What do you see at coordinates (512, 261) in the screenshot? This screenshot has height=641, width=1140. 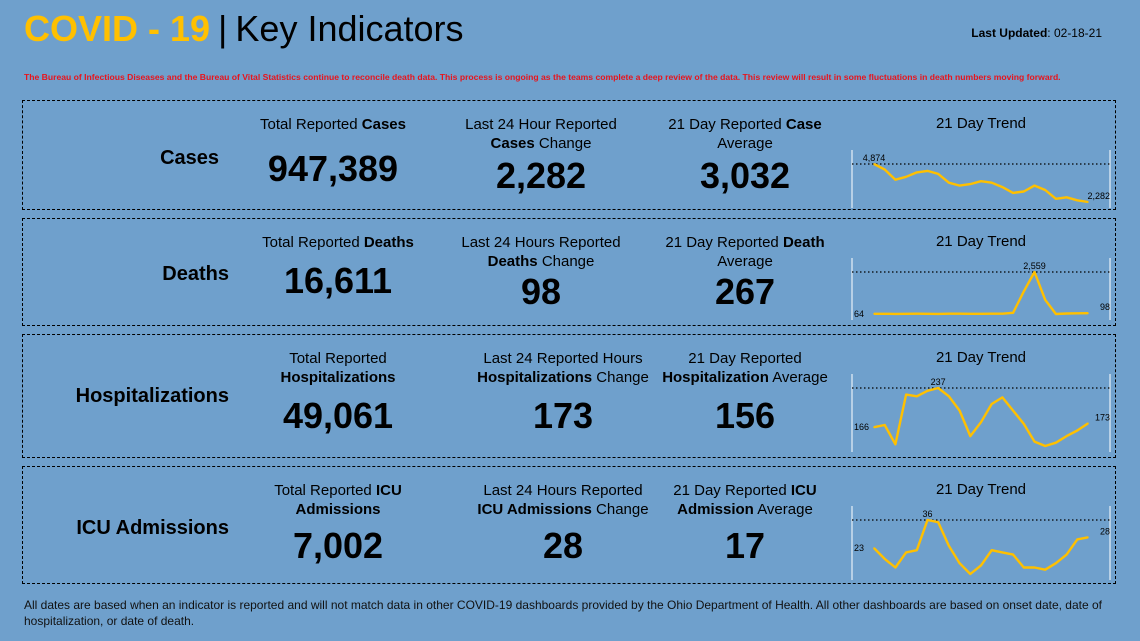 I see `change-deaths-head-bold: Deaths` at bounding box center [512, 261].